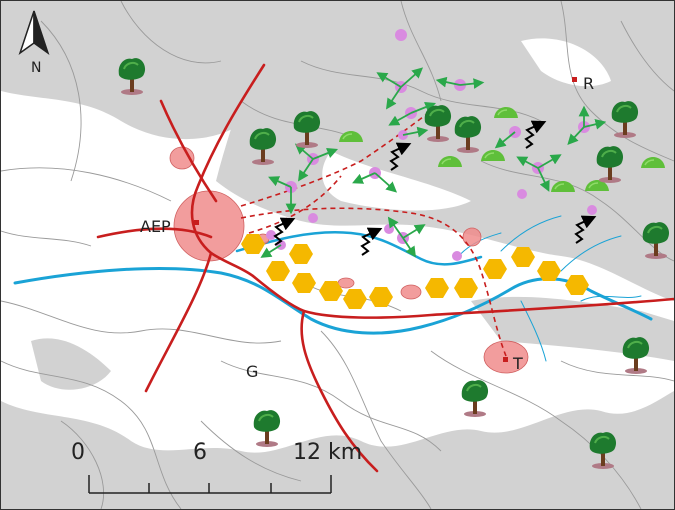 The image size is (675, 510). I want to click on place-label-g: G, so click(252, 371).